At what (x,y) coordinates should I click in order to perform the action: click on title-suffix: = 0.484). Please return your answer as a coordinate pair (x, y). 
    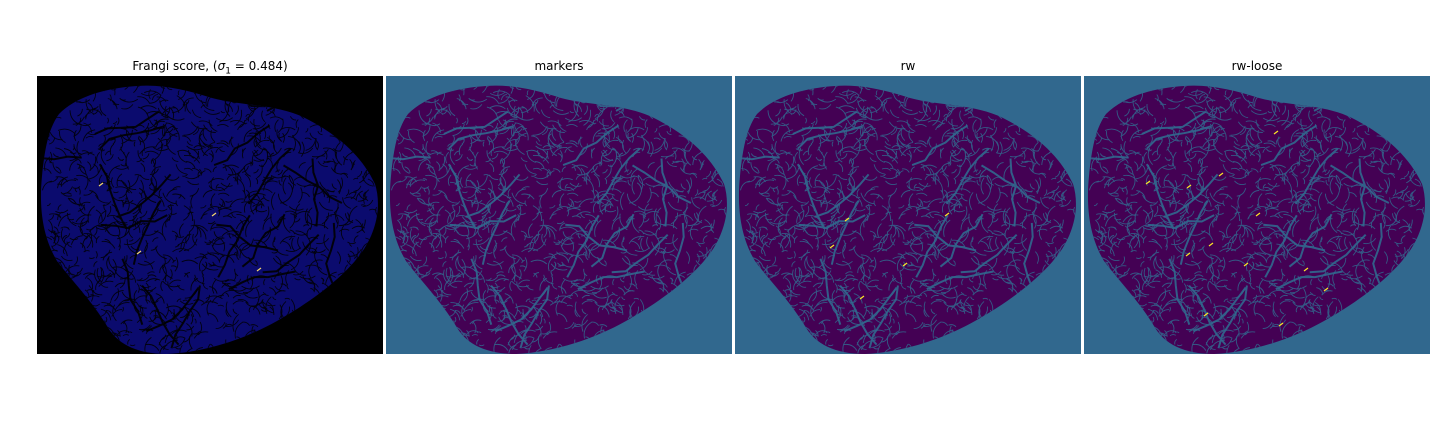
    Looking at the image, I should click on (259, 66).